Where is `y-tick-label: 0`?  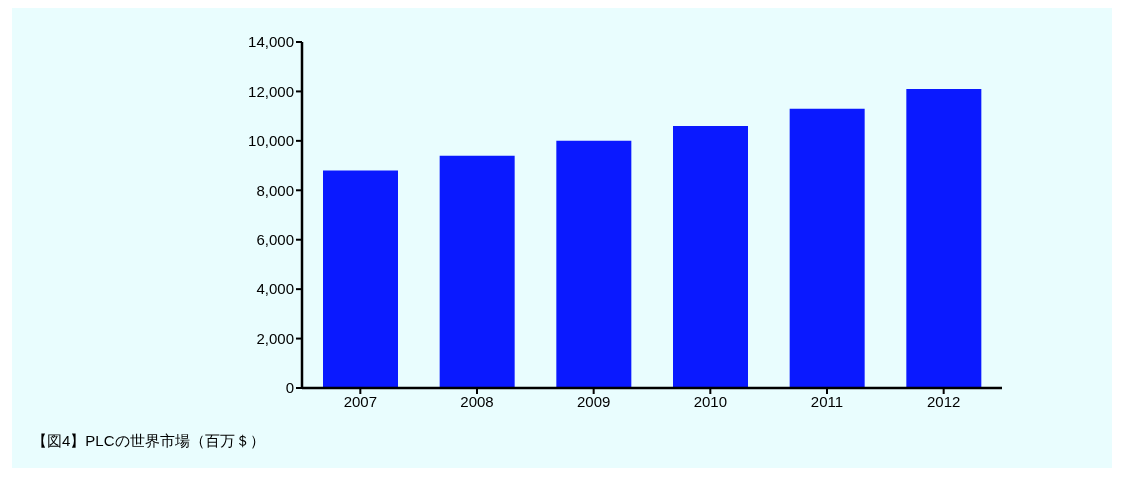 y-tick-label: 0 is located at coordinates (289, 388).